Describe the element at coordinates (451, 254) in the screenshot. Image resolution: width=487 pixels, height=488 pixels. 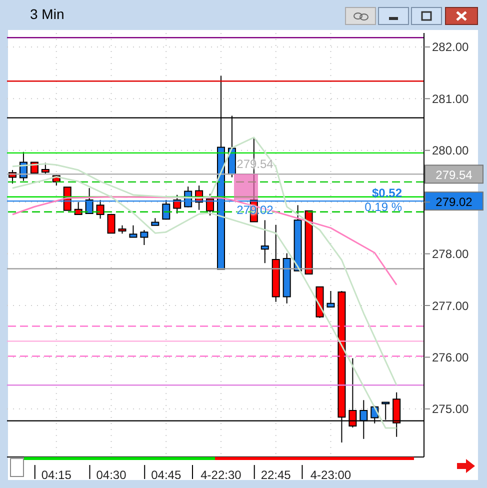
I see `y-tick-label: 278.00` at that location.